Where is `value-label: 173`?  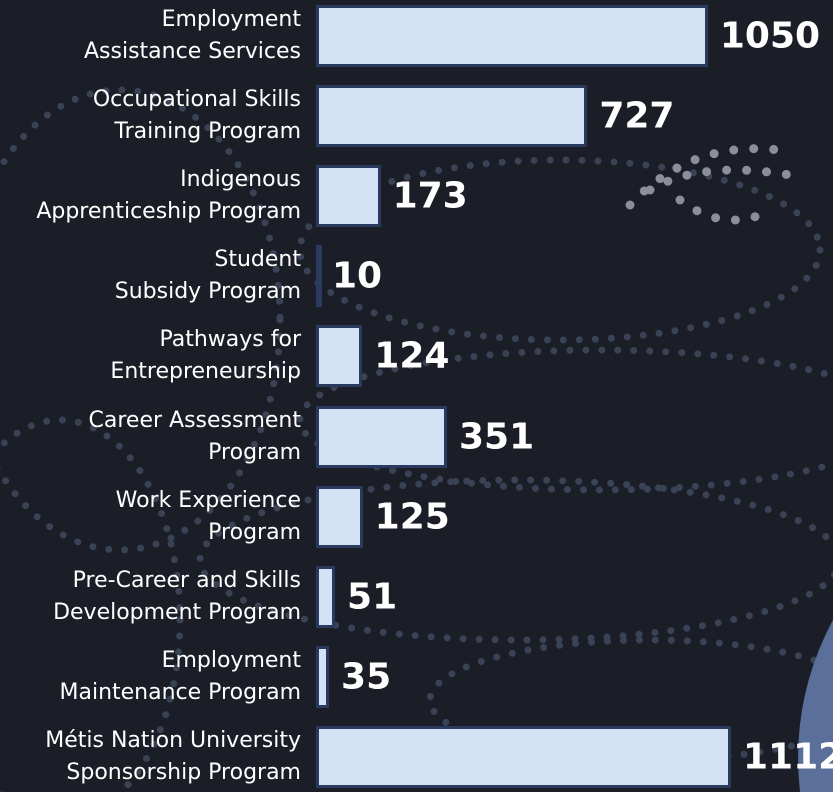 value-label: 173 is located at coordinates (430, 196).